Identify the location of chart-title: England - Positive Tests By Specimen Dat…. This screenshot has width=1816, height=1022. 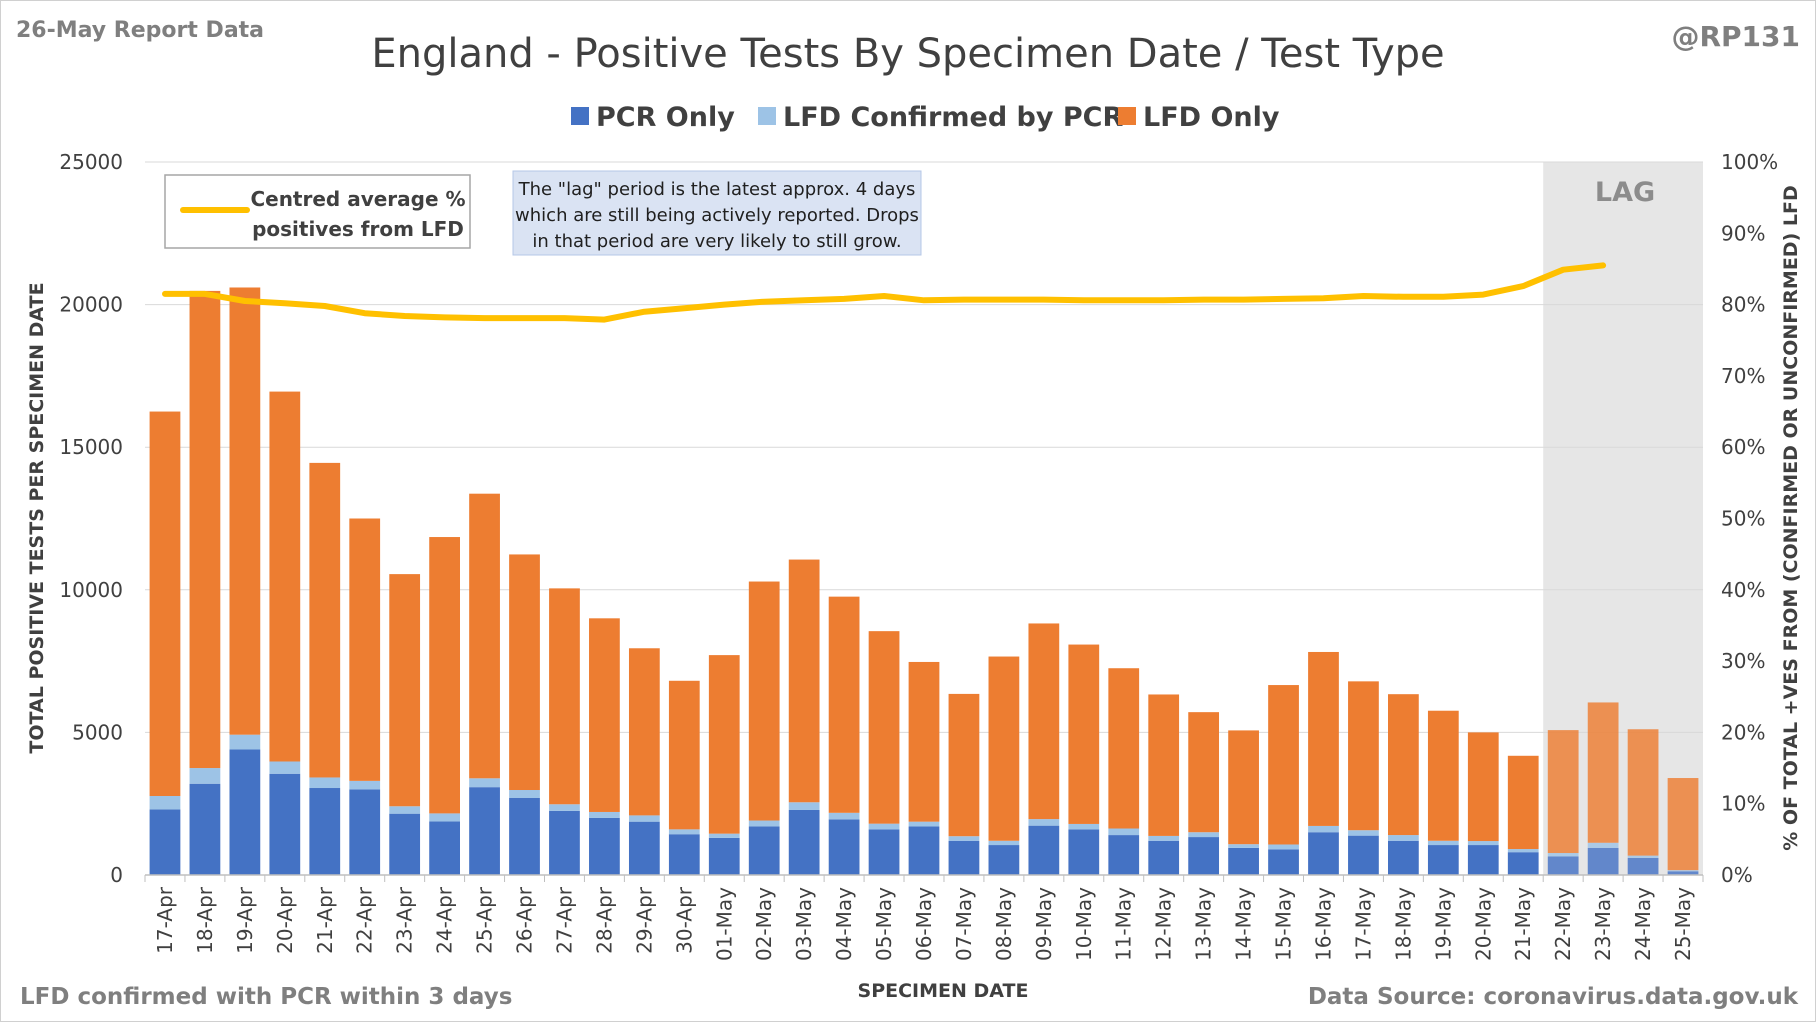
(907, 54).